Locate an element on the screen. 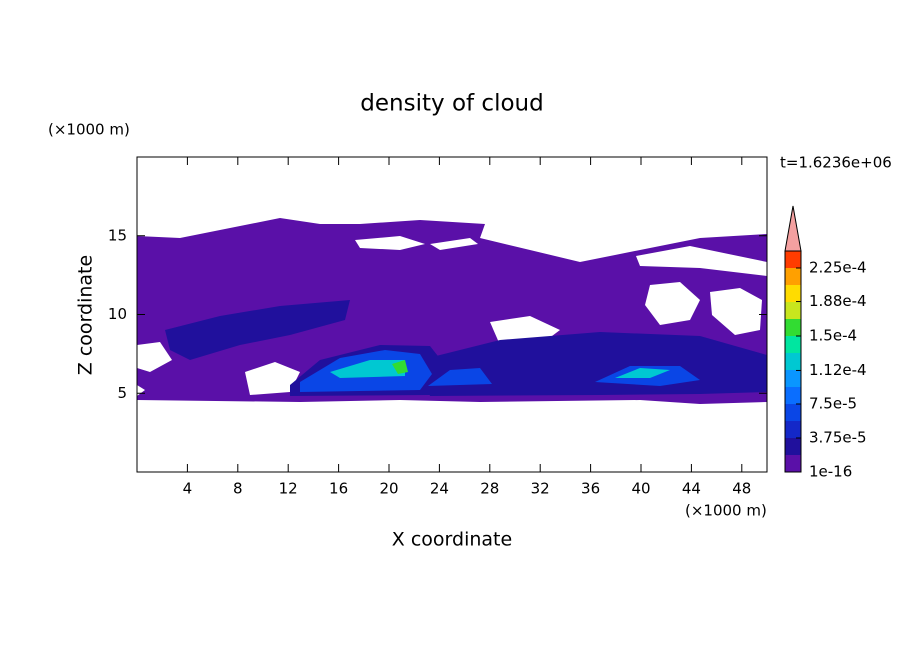  y-unit: (×1000 m) is located at coordinates (89, 130).